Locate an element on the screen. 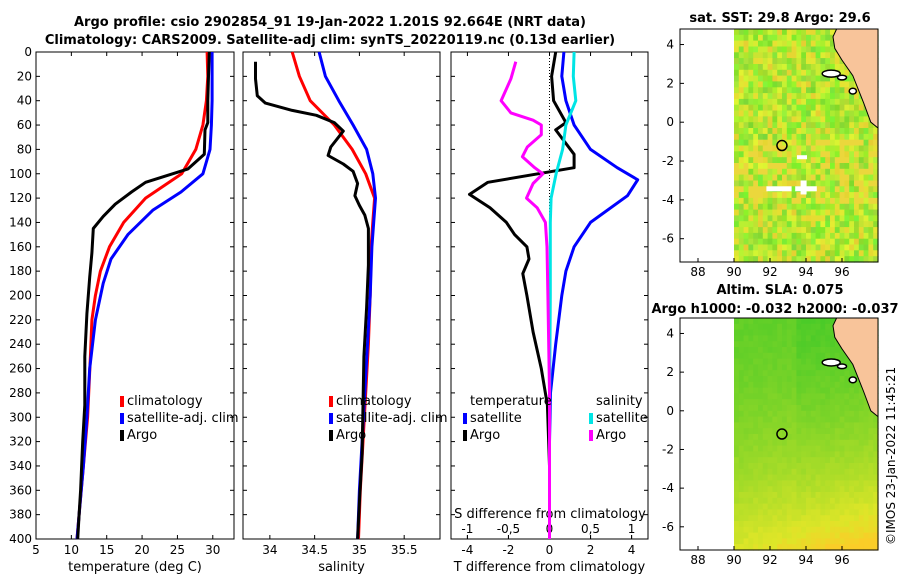 This screenshot has width=900, height=580. salinity-legend-0-label: climatology is located at coordinates (374, 401).